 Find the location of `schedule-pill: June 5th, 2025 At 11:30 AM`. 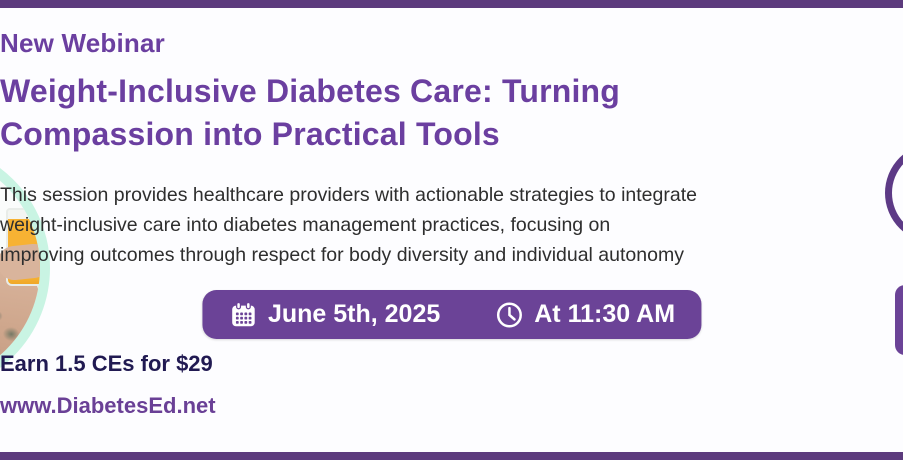

schedule-pill: June 5th, 2025 At 11:30 AM is located at coordinates (451, 314).